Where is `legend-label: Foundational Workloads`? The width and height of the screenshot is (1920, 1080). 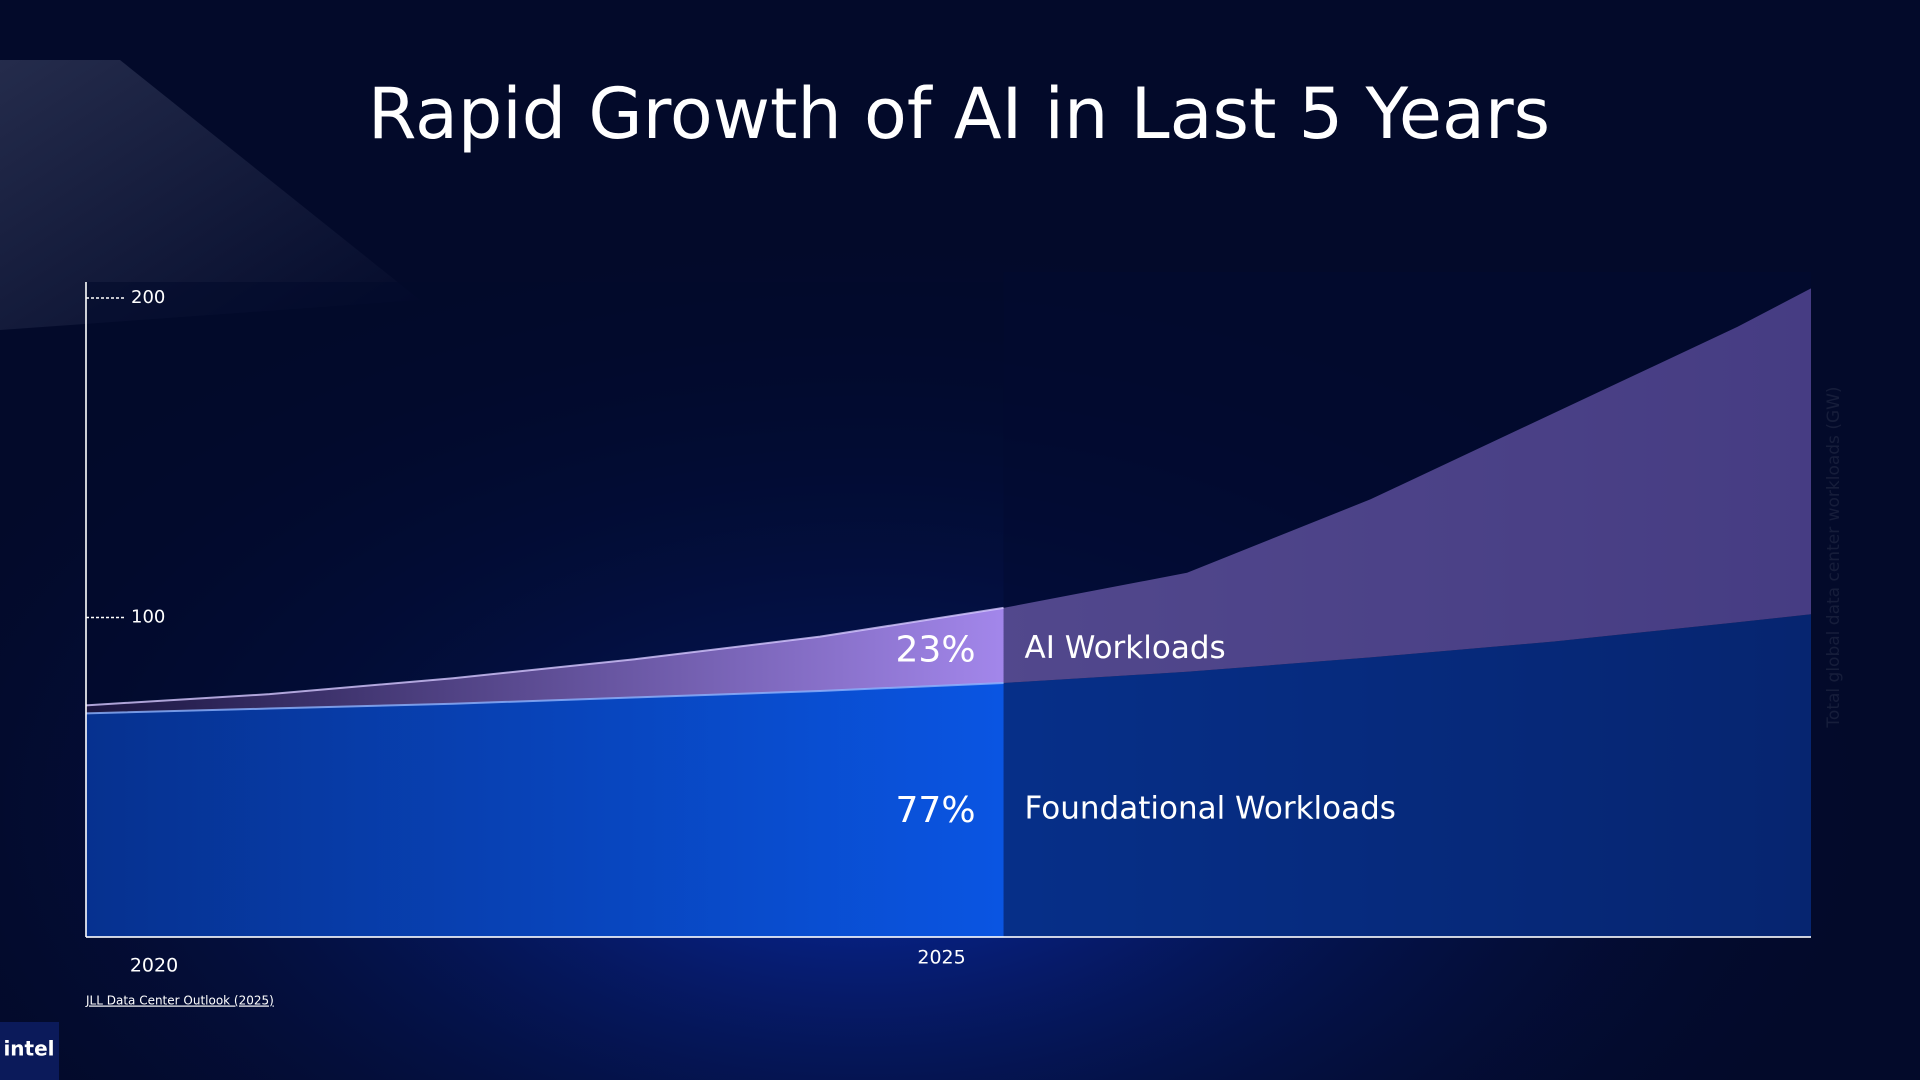
legend-label: Foundational Workloads is located at coordinates (1210, 808).